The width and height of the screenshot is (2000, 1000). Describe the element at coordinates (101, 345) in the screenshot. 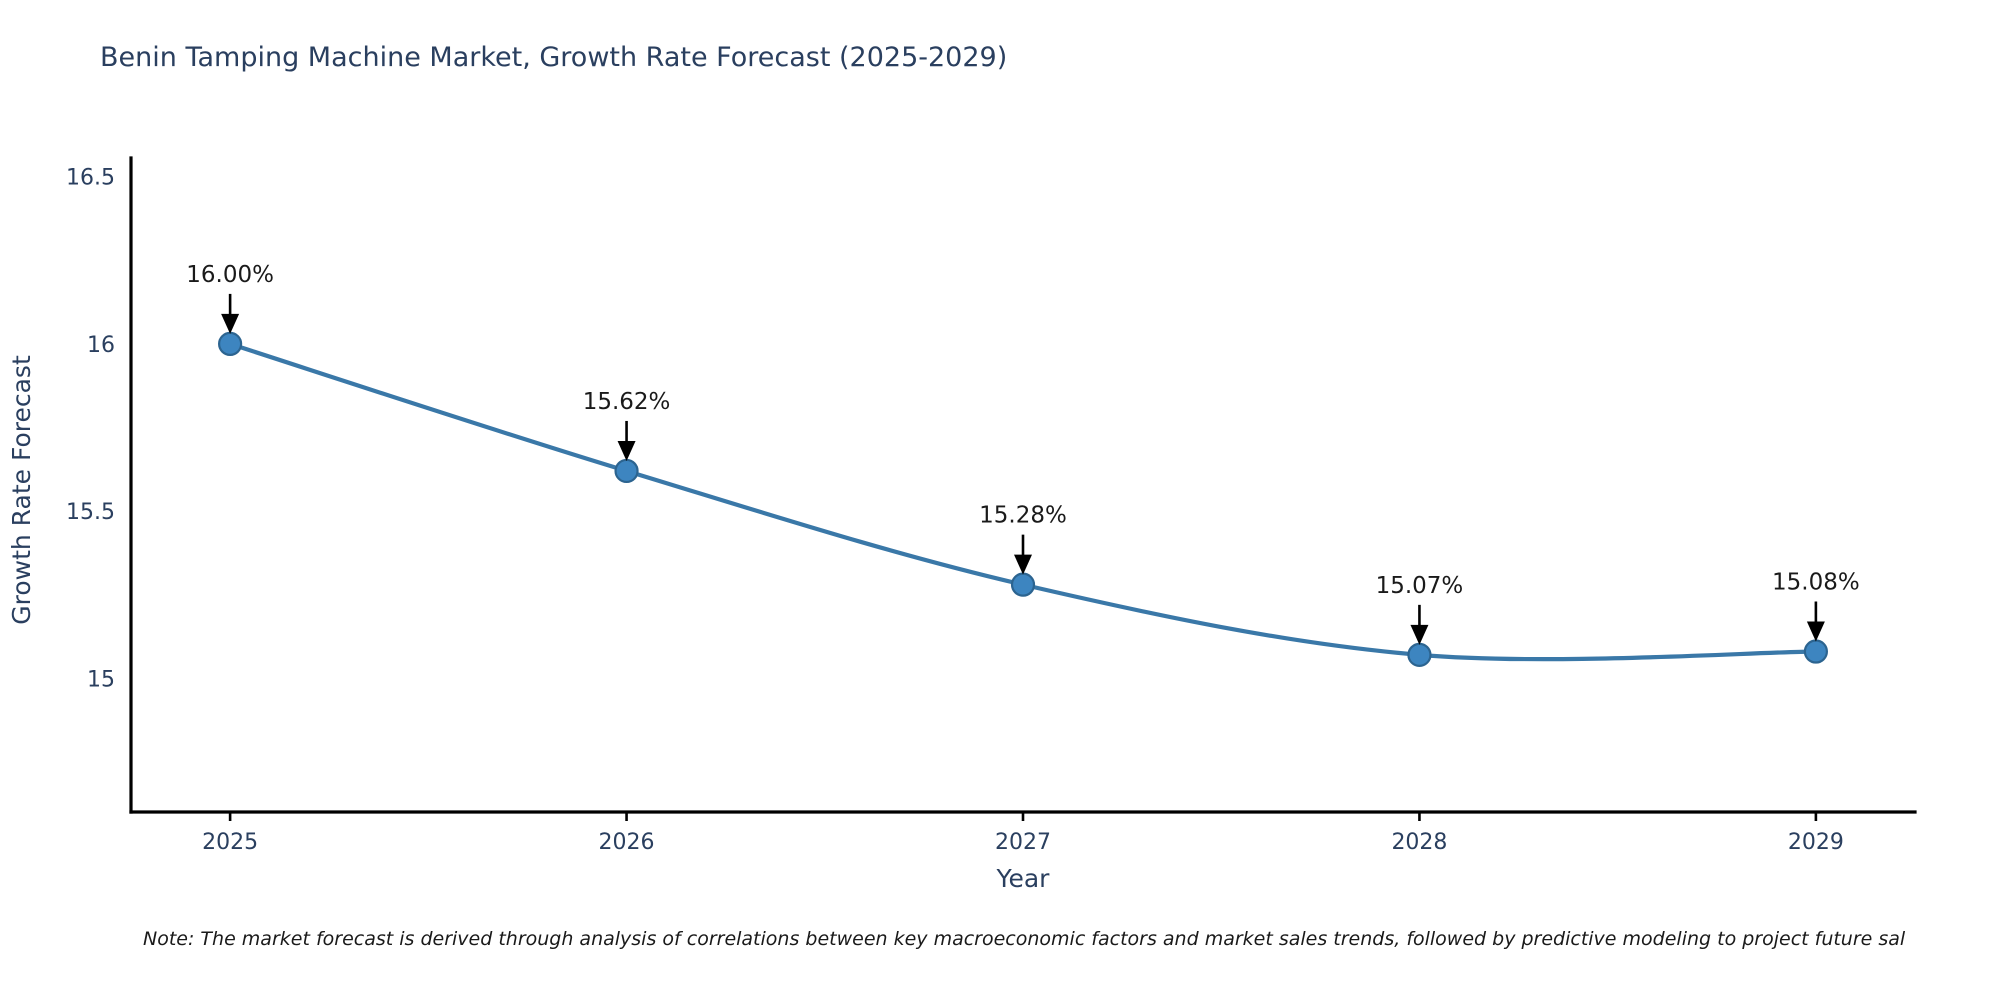

I see `y-tick-label: 16` at that location.